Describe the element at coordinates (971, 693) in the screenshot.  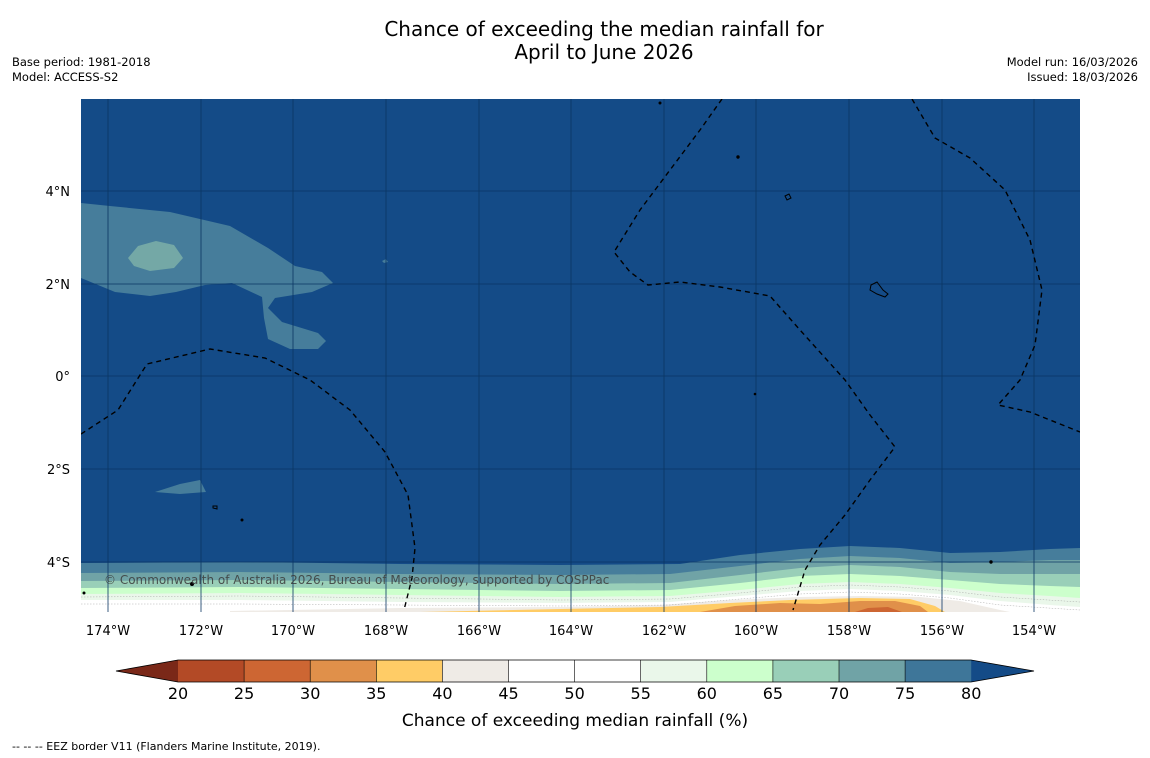
I see `colorbar-tick-80: 80` at that location.